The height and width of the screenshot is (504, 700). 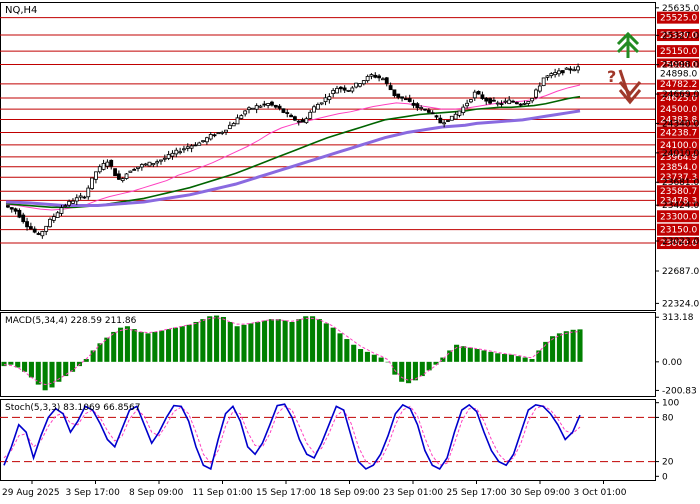 What do you see at coordinates (71, 321) in the screenshot?
I see `macd-title: MACD(5,34,4) 228.59 211.86` at bounding box center [71, 321].